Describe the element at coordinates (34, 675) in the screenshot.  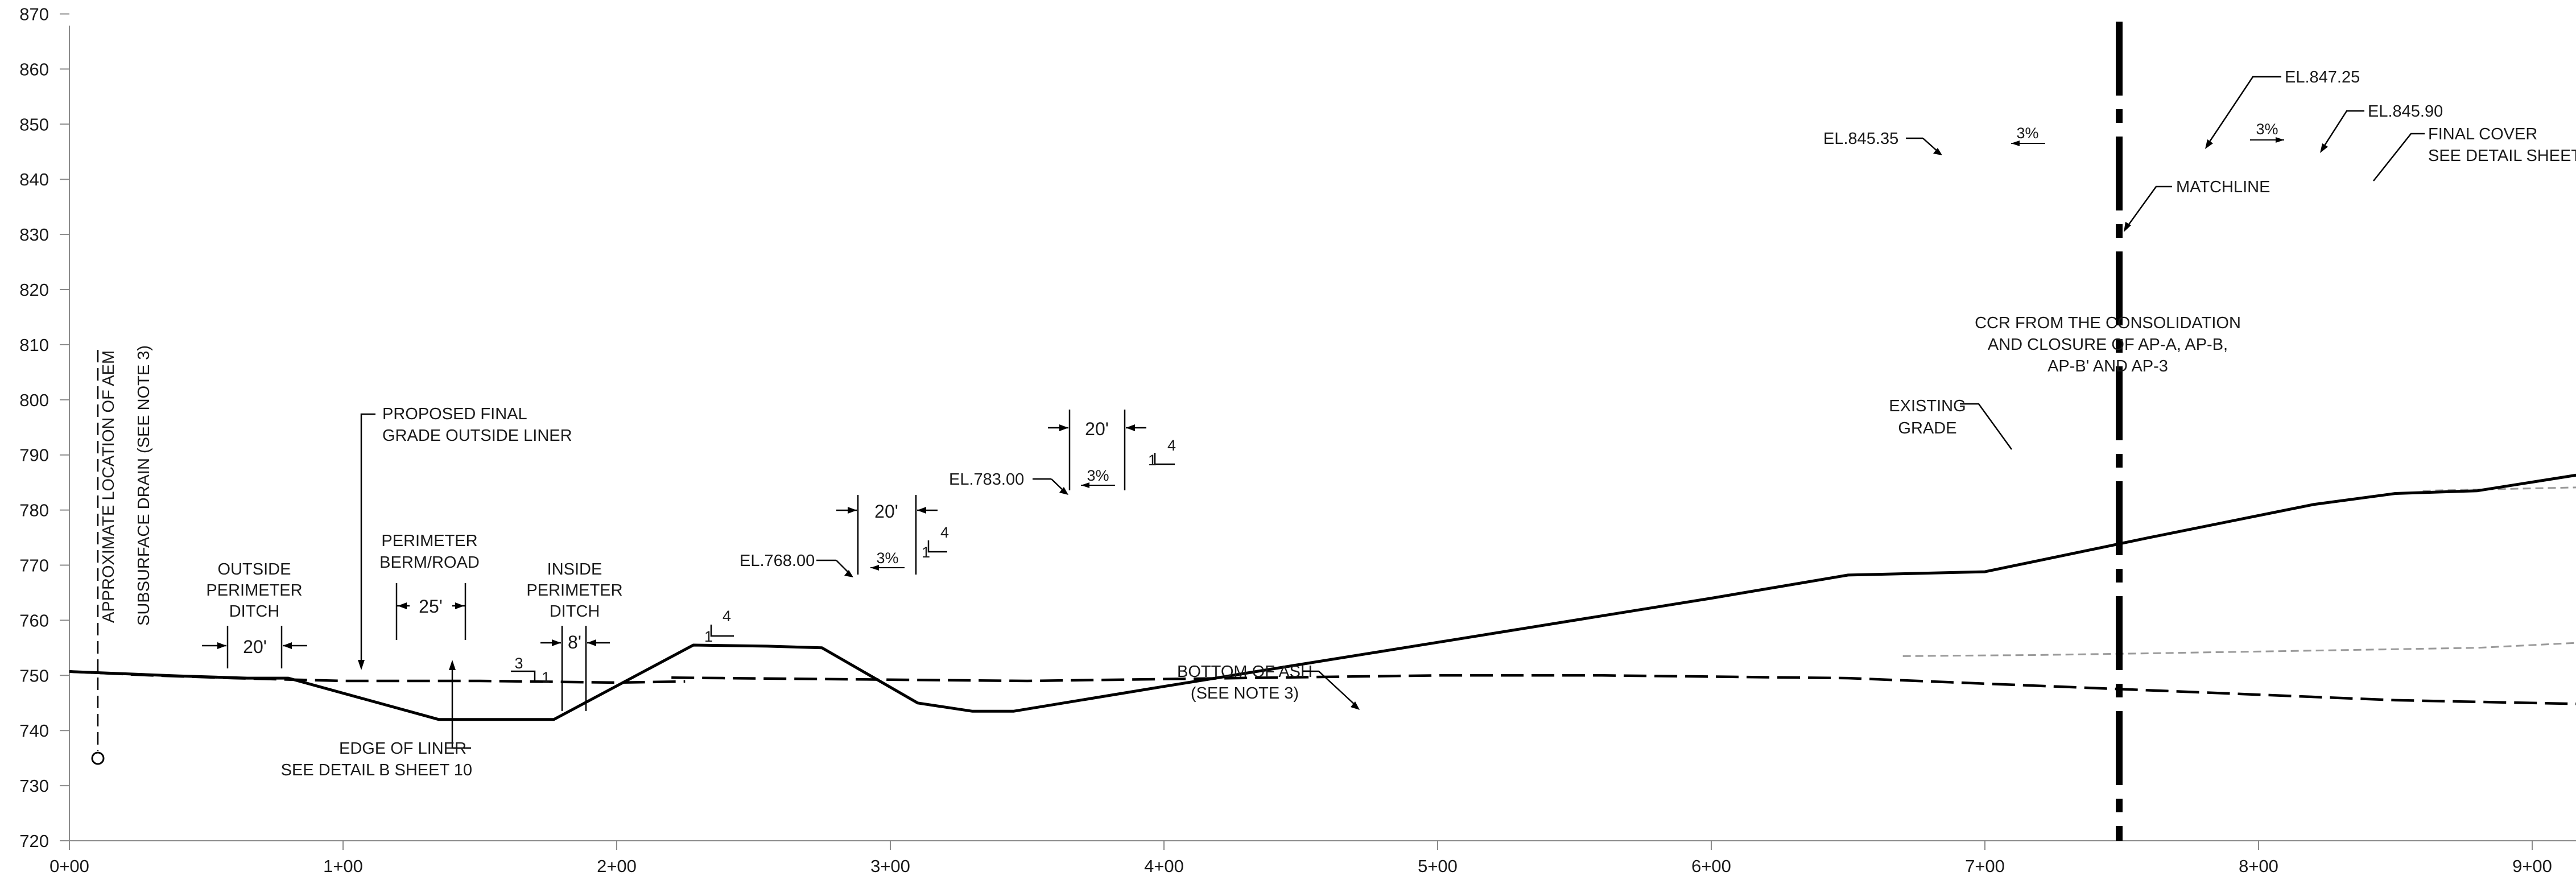
I see `y-tick-label: 750` at that location.